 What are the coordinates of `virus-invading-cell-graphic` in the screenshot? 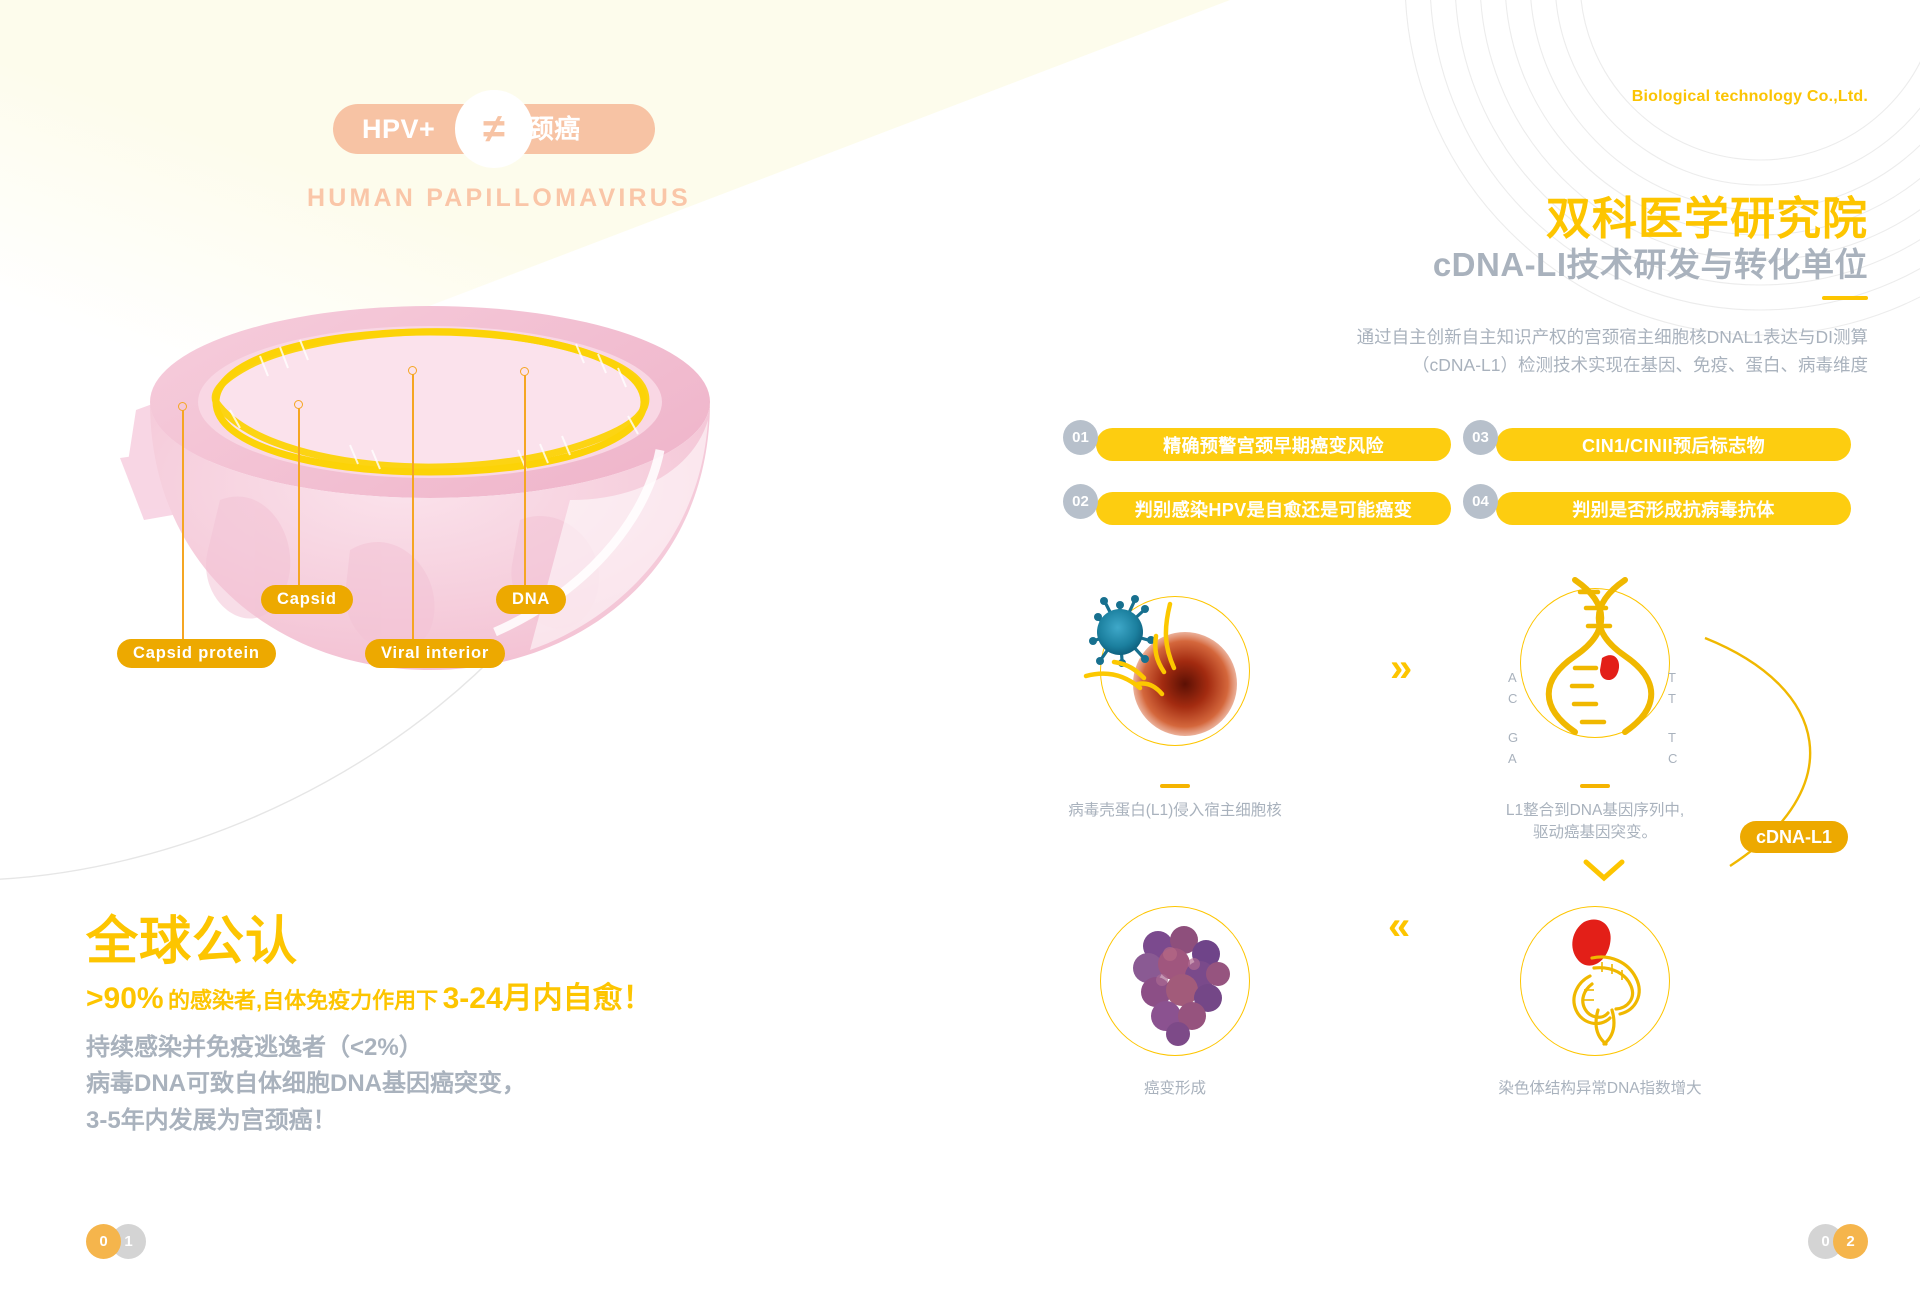 It's located at (1160, 665).